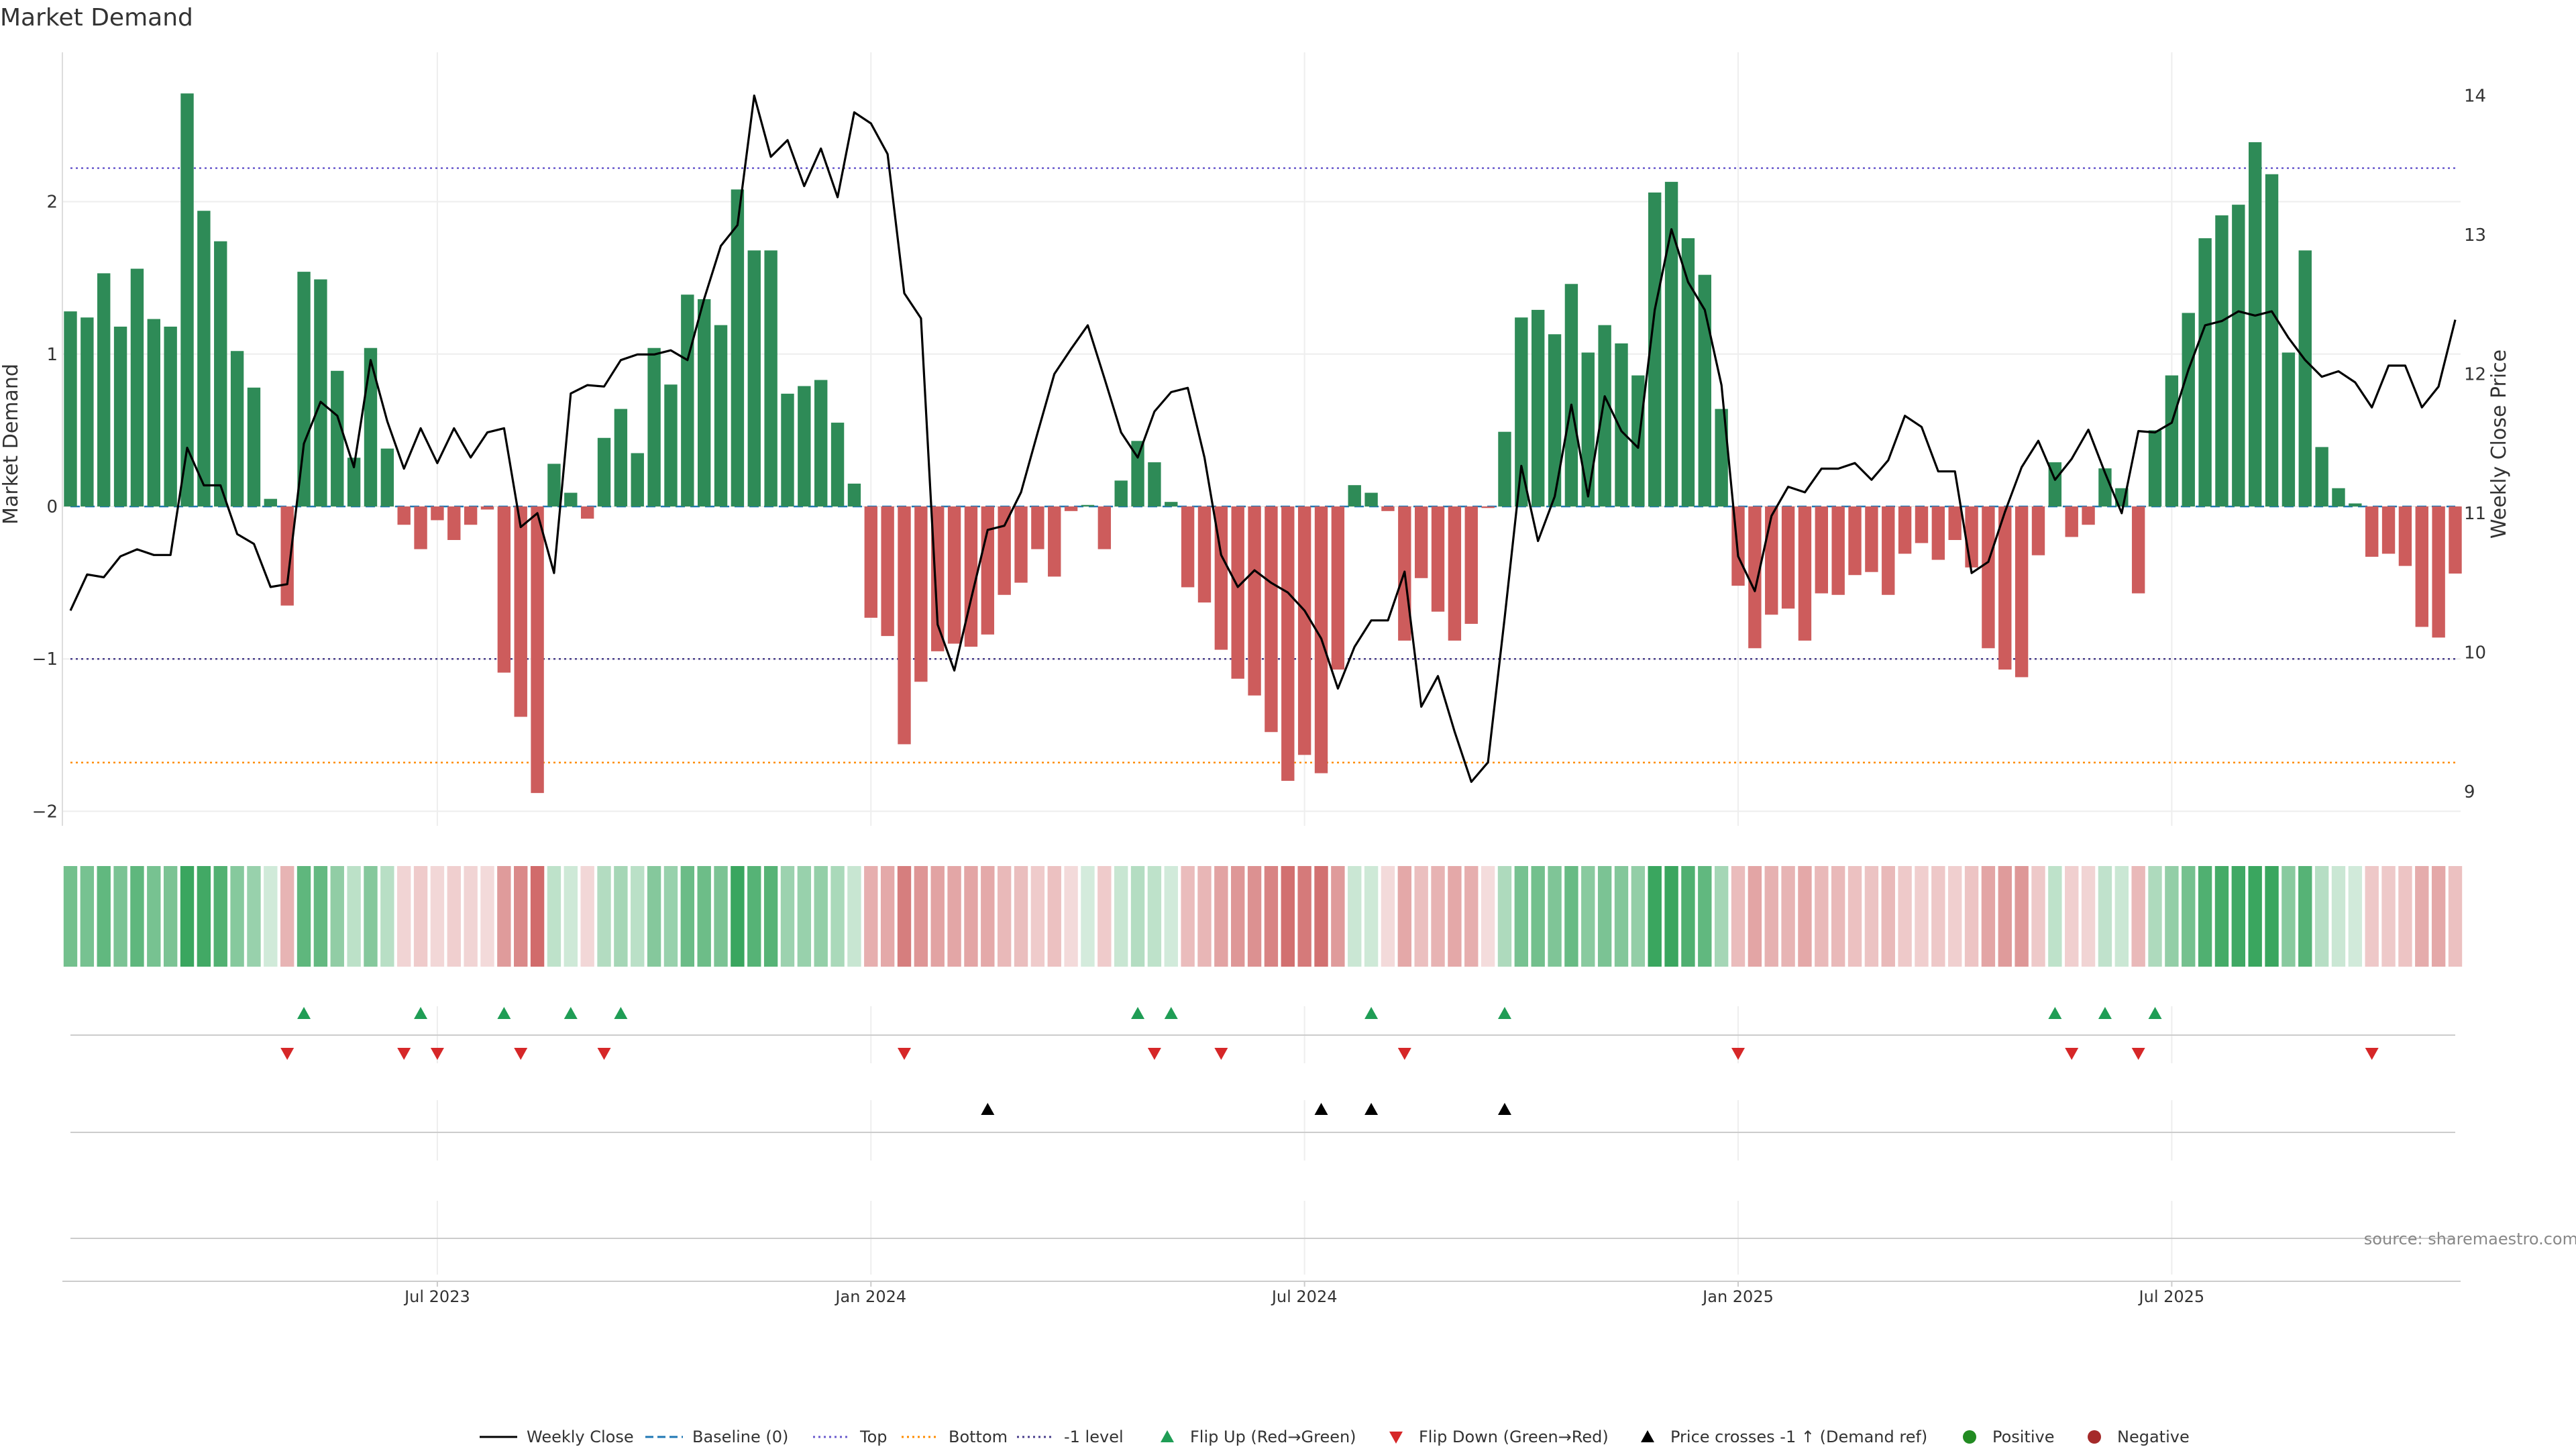 This screenshot has width=2576, height=1449. What do you see at coordinates (2475, 514) in the screenshot?
I see `right-tick-label: 11` at bounding box center [2475, 514].